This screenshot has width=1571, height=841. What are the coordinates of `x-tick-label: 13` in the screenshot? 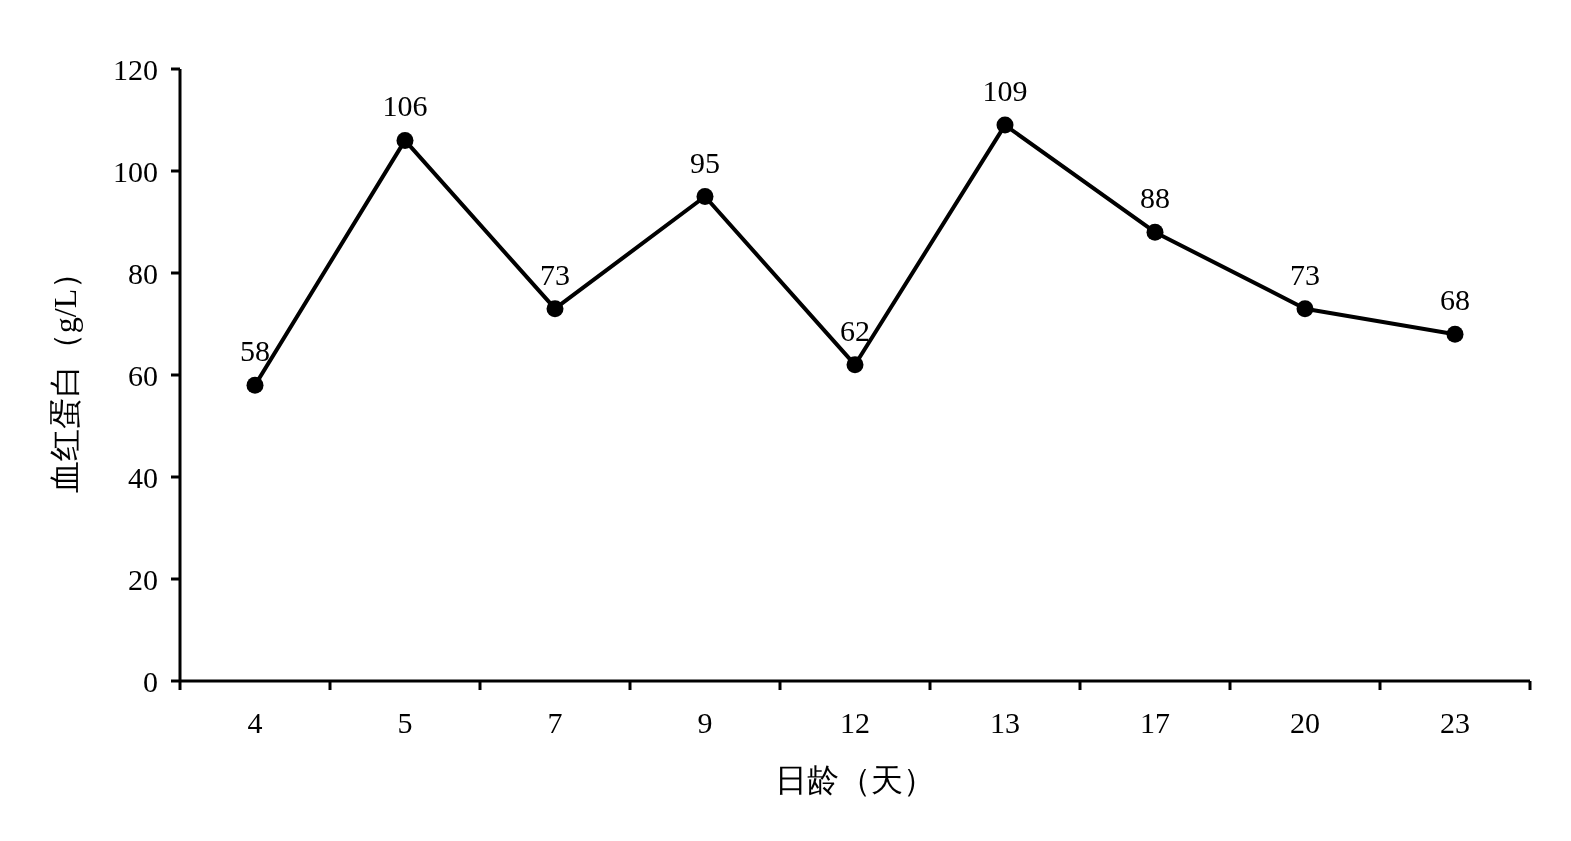 It's located at (1005, 722).